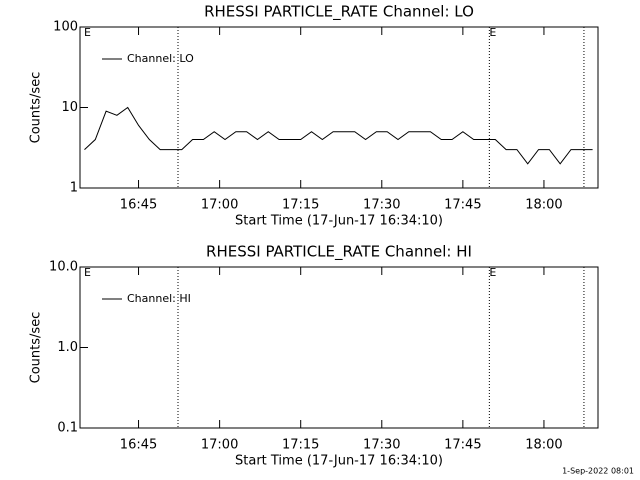  Describe the element at coordinates (338, 135) in the screenshot. I see `data-line` at that location.